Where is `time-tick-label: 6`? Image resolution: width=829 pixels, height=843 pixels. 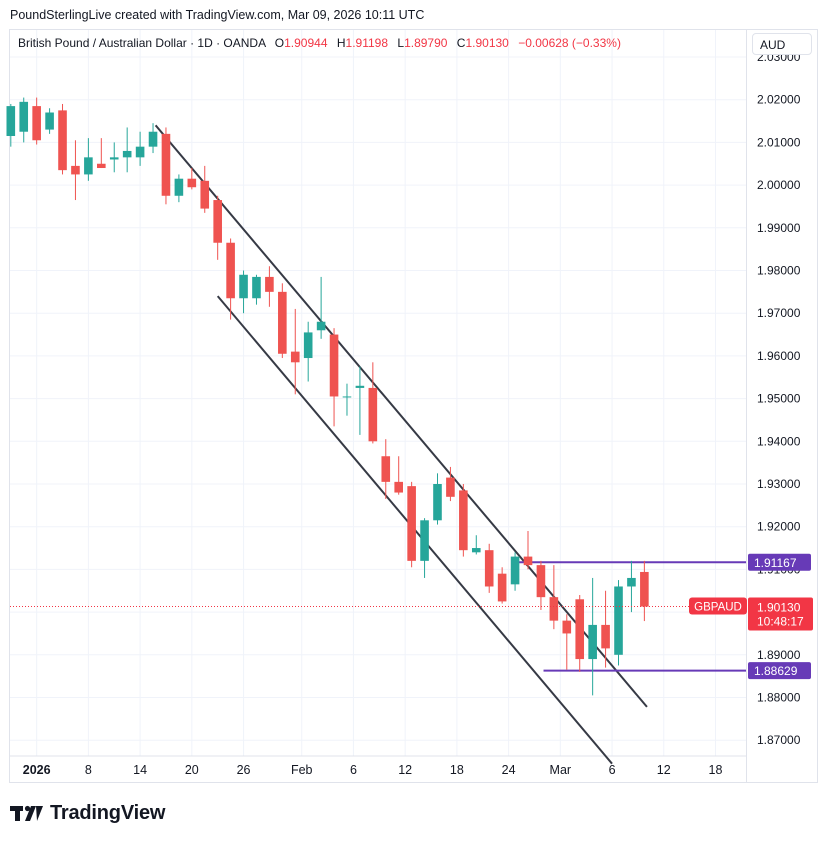
time-tick-label: 6 is located at coordinates (612, 770).